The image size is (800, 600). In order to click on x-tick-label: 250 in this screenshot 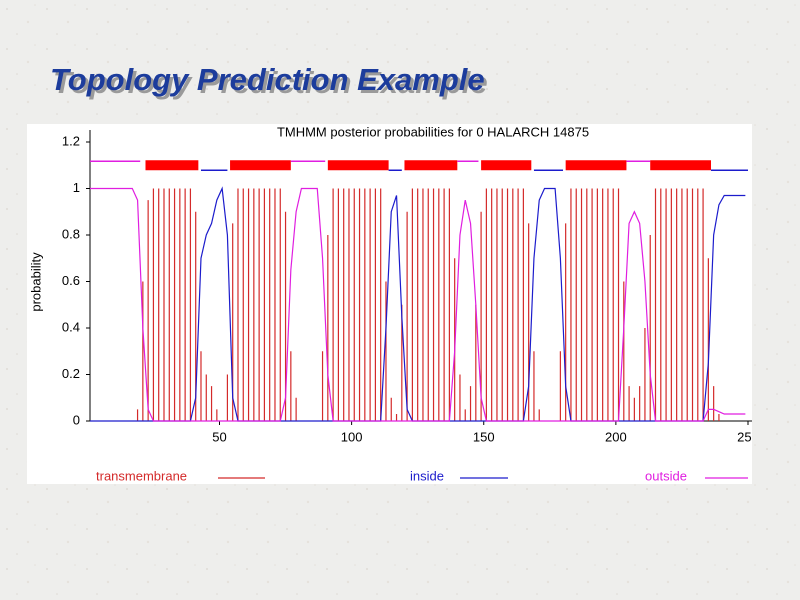, I will do `click(748, 436)`.